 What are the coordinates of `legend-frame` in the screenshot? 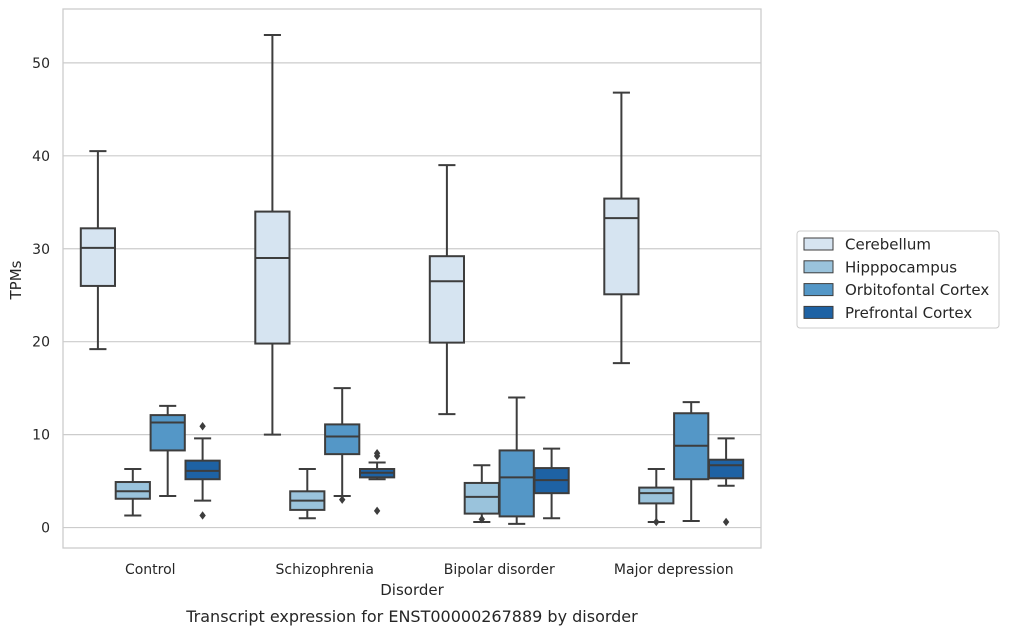 It's located at (898, 279).